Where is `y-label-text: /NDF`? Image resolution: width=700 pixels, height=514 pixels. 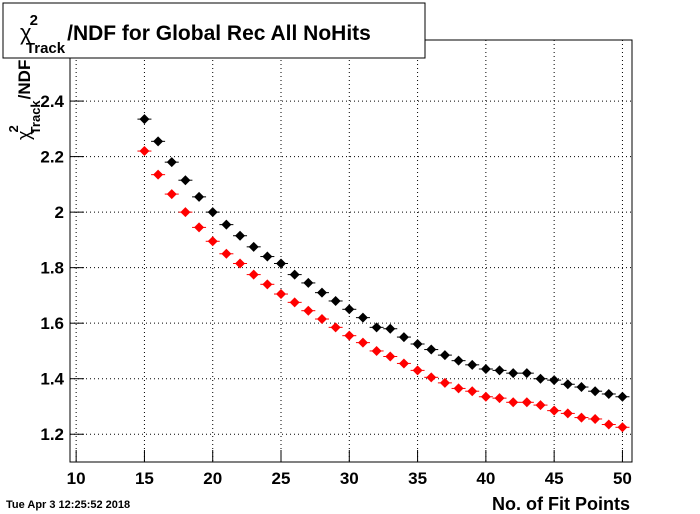 y-label-text: /NDF is located at coordinates (24, 80).